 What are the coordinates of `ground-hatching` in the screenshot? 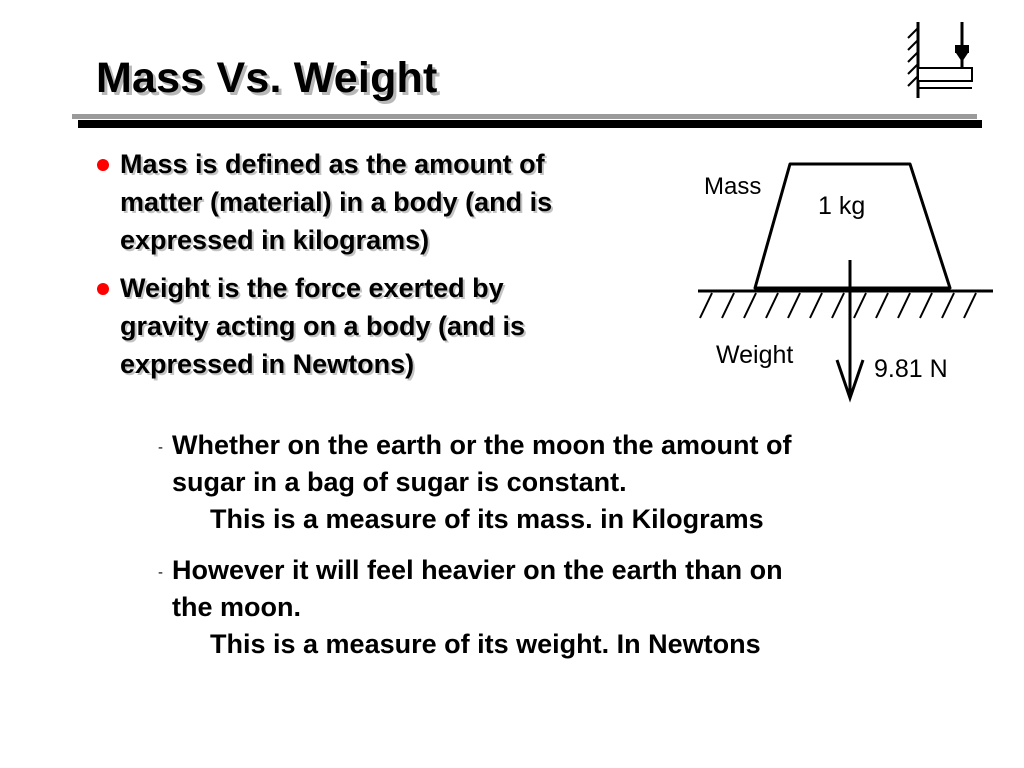 It's located at (838, 305).